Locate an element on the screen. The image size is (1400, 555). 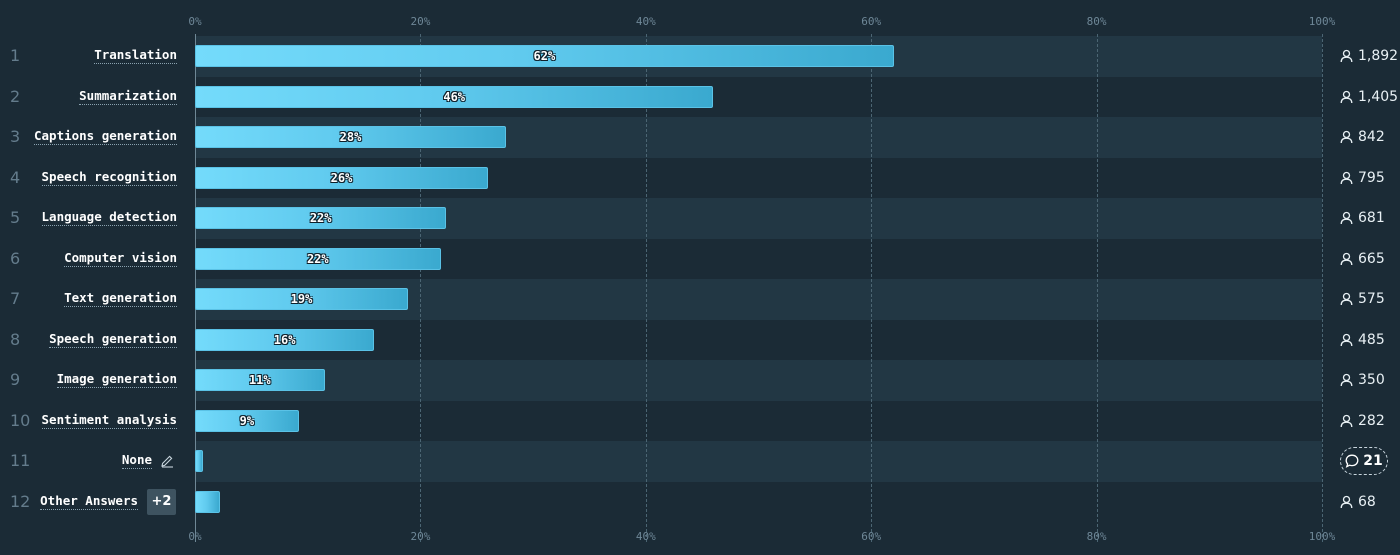
row-rank: 10 is located at coordinates (20, 420).